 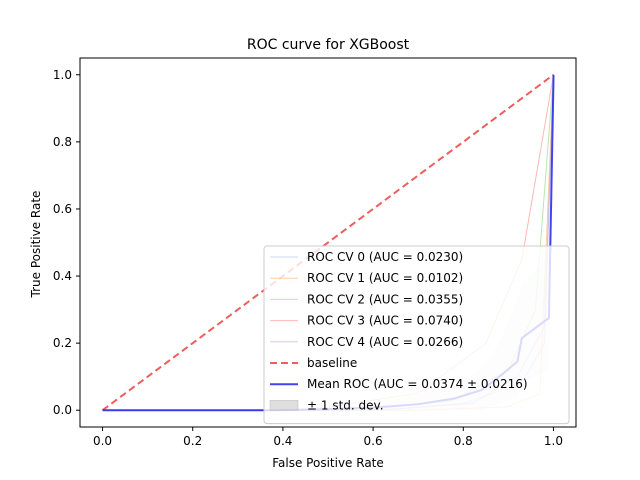 What do you see at coordinates (62, 343) in the screenshot?
I see `y-tick-label: 0.2` at bounding box center [62, 343].